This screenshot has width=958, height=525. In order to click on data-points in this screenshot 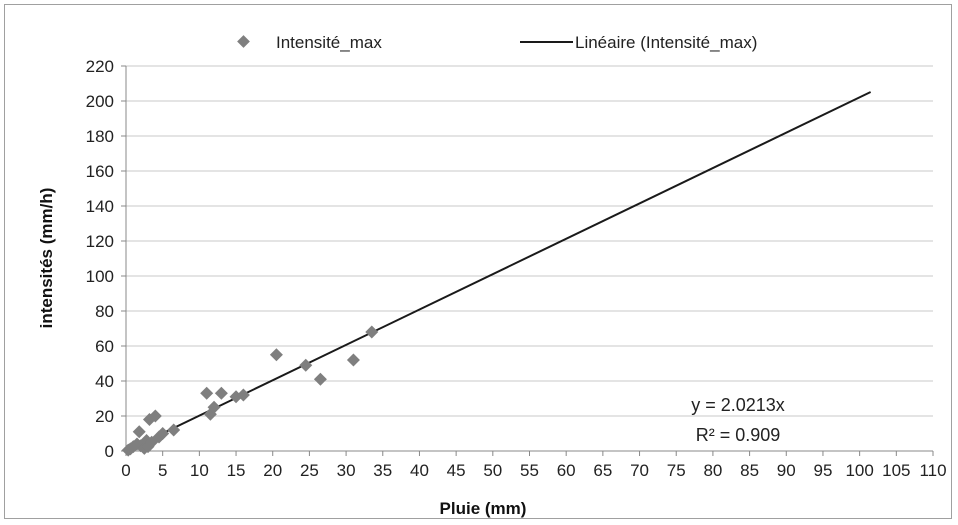, I will do `click(250, 391)`.